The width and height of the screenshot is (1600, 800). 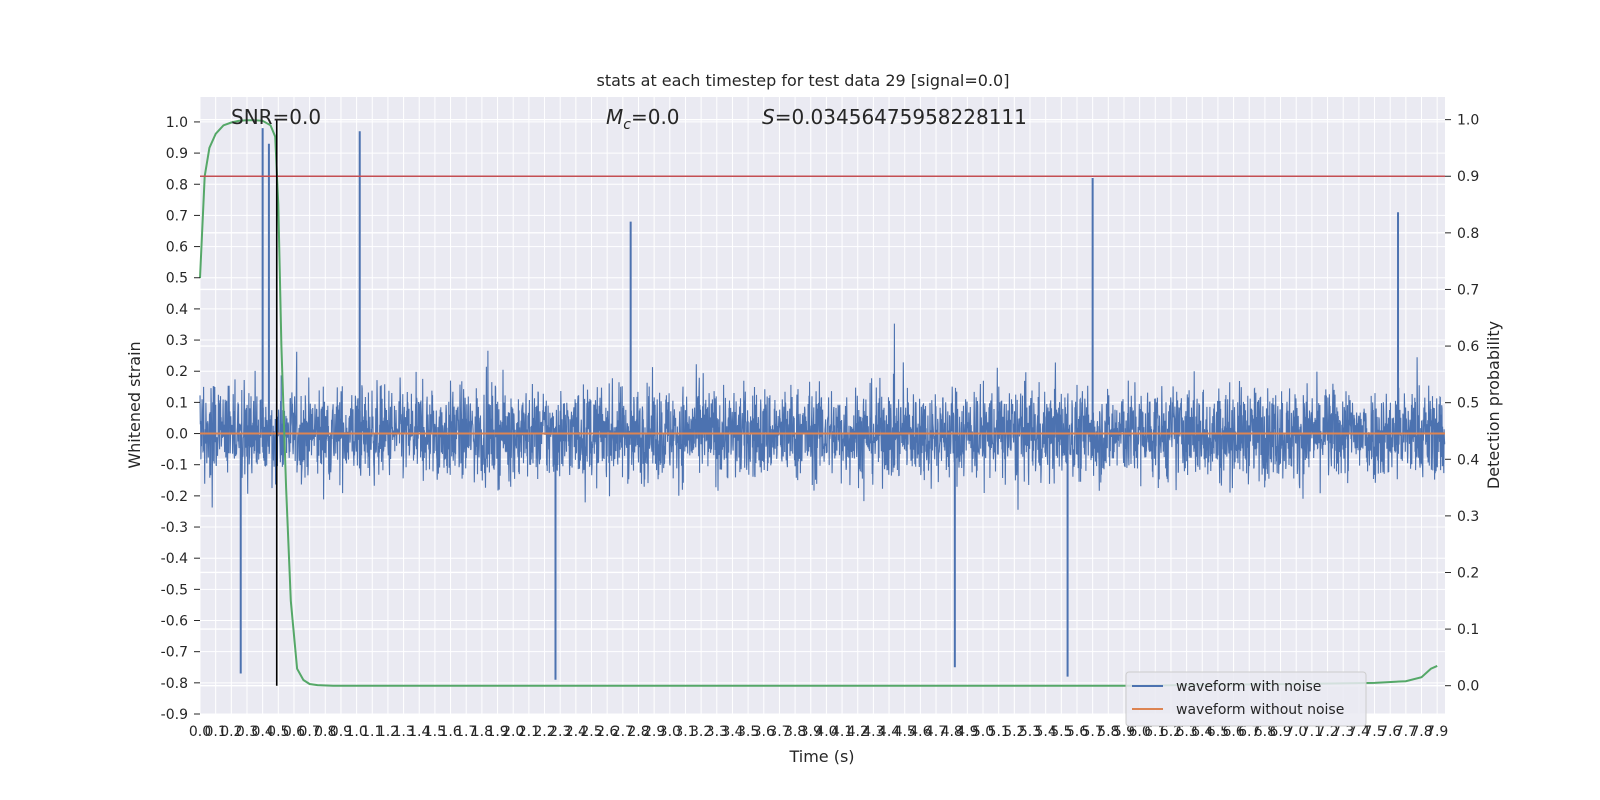 What do you see at coordinates (670, 732) in the screenshot?
I see `x-tick-label: 3.0` at bounding box center [670, 732].